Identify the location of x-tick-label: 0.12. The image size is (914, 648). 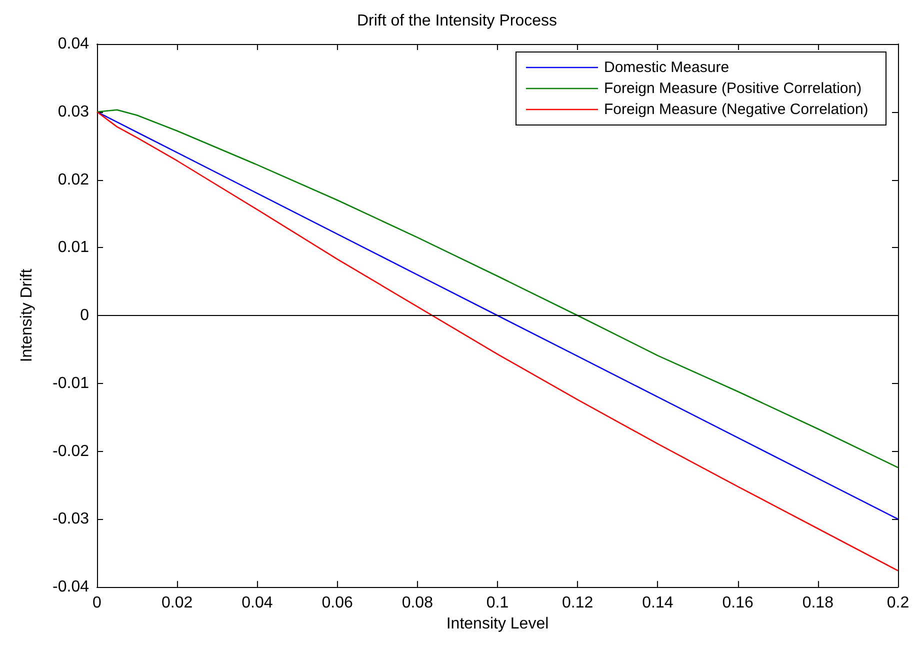
(578, 603).